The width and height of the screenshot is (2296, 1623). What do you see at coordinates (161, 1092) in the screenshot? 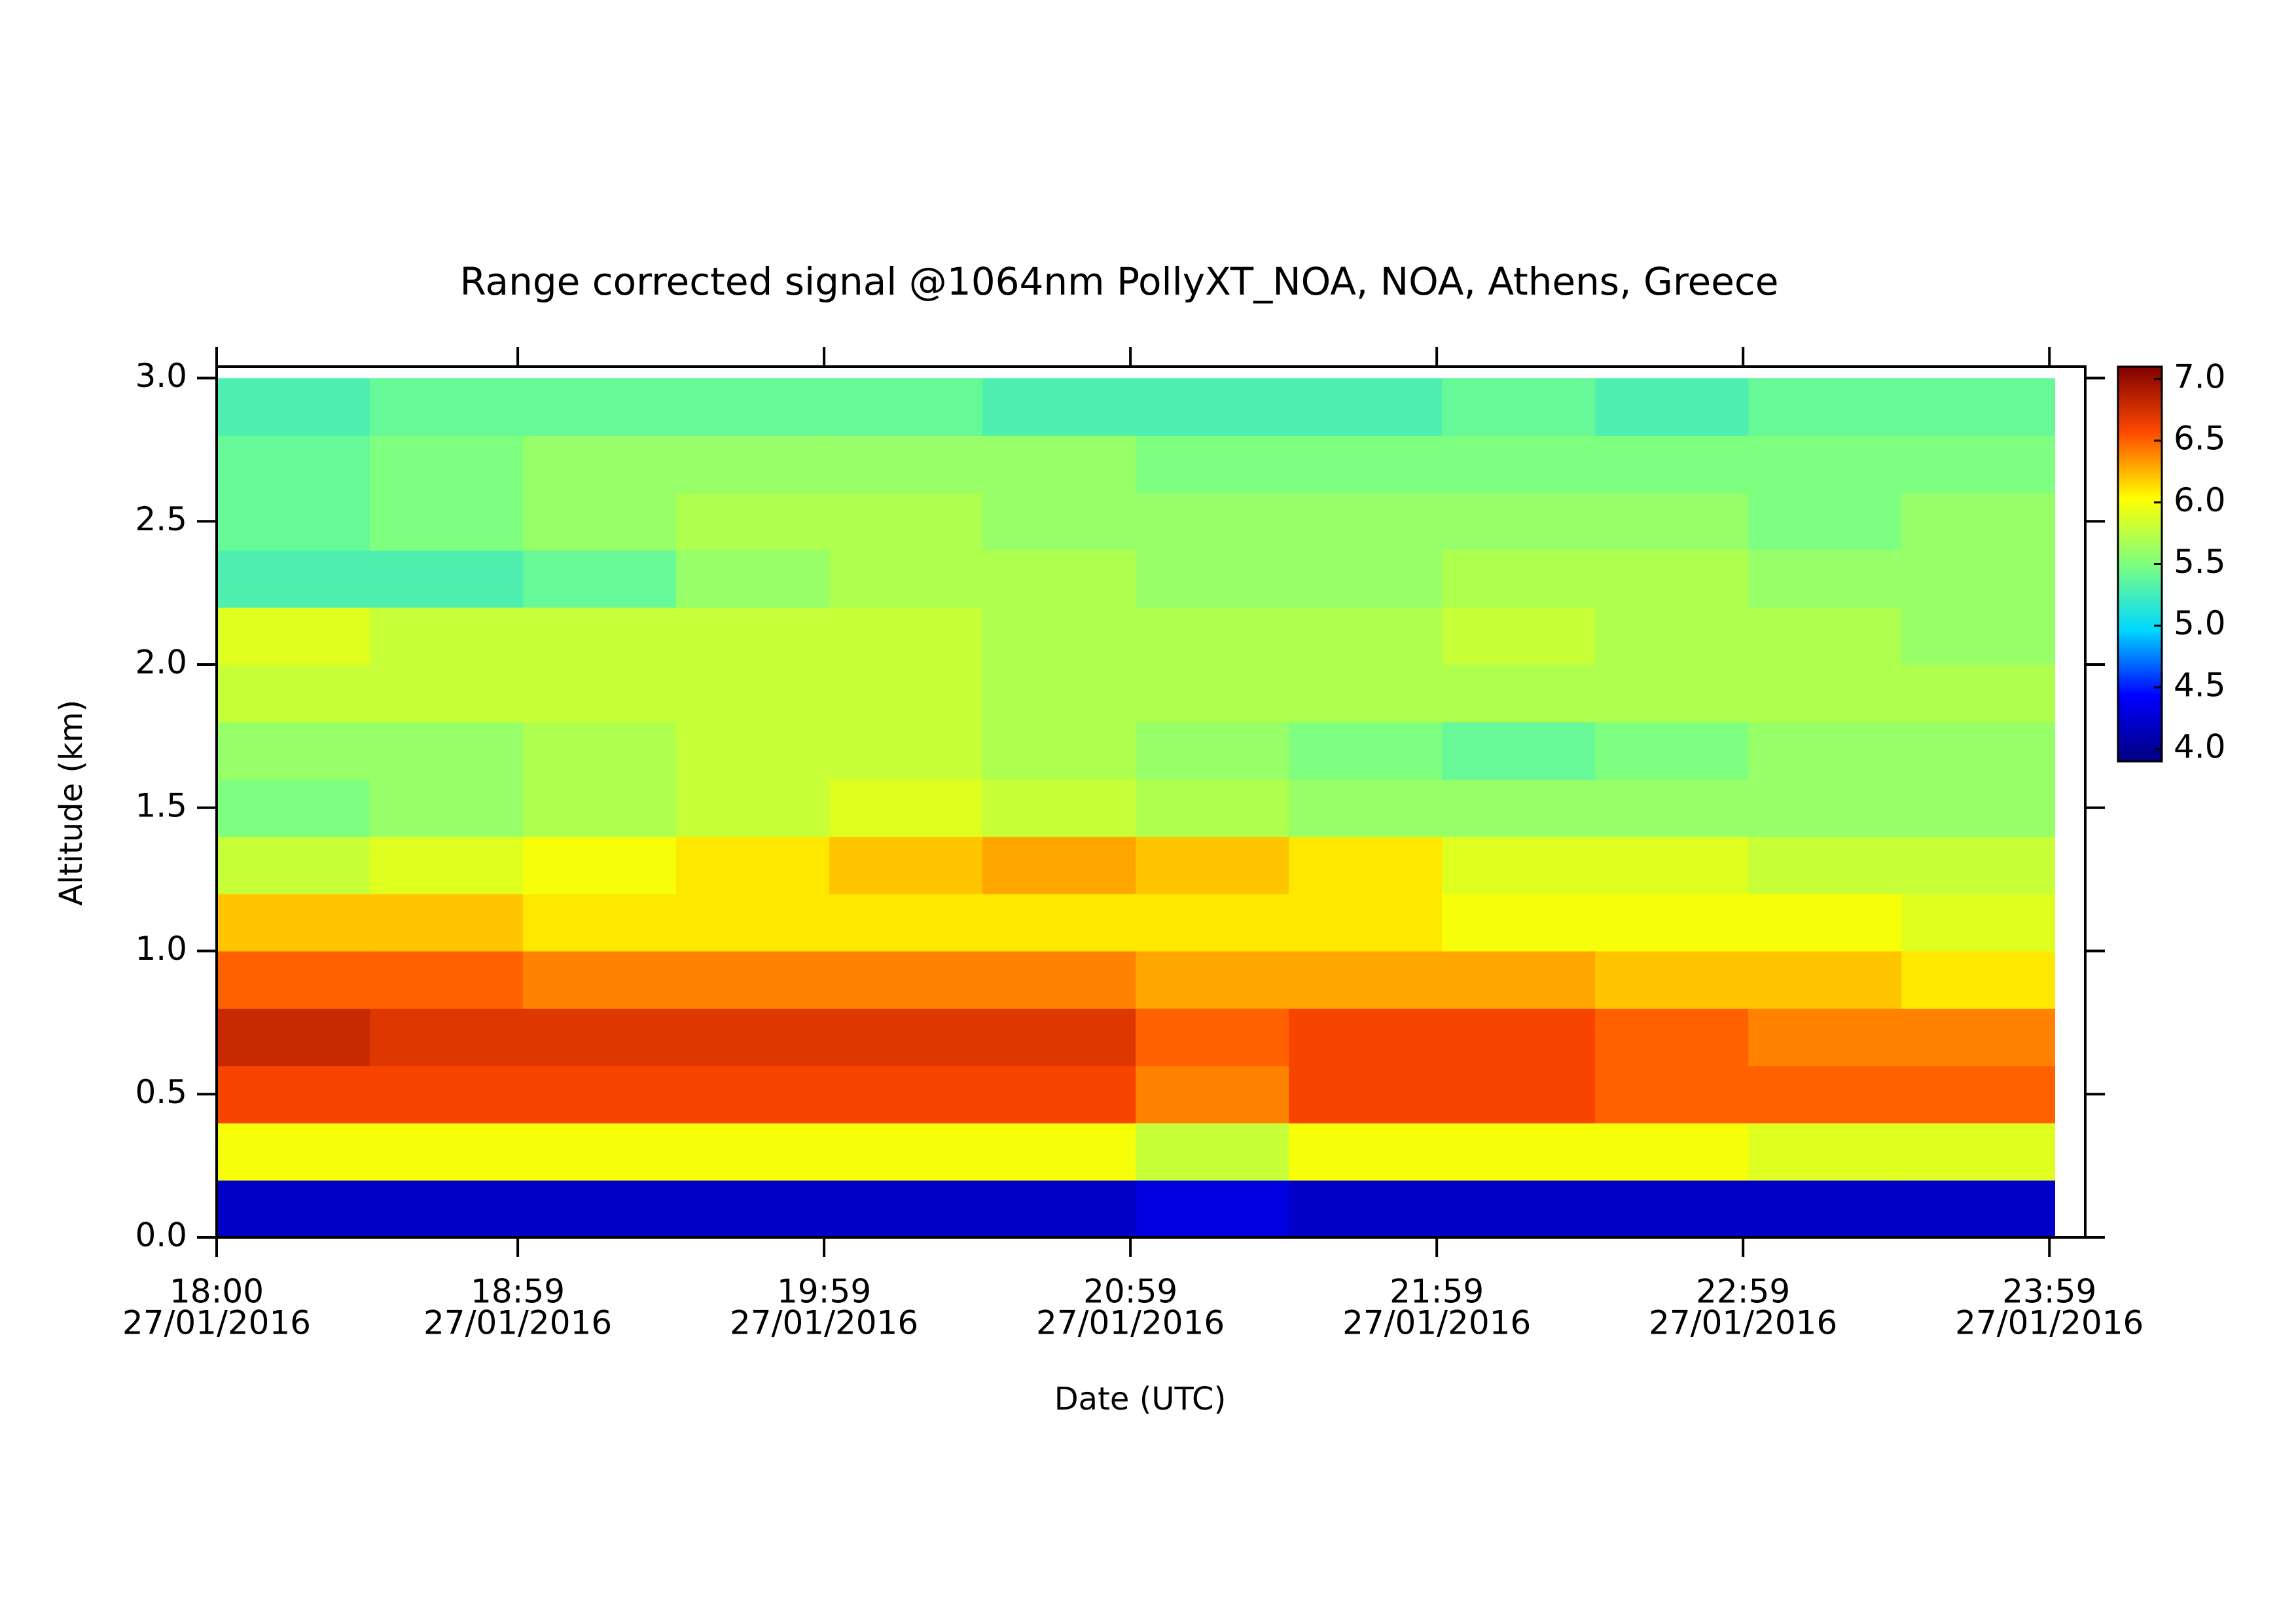
I see `y-tick-label: 0.5` at bounding box center [161, 1092].